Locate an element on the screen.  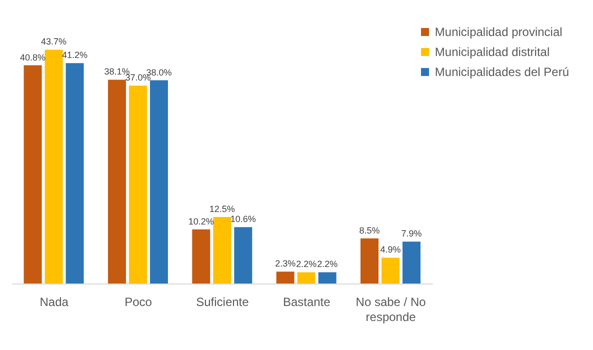
x-tick-label: Nada is located at coordinates (54, 302).